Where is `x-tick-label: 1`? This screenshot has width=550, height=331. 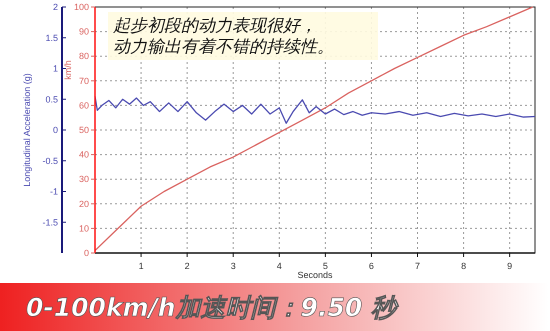
x-tick-label: 1 is located at coordinates (141, 266).